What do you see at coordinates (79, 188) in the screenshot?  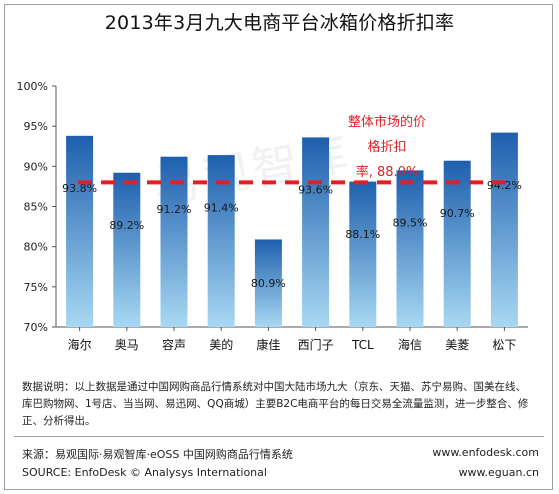 I see `data-label: 93.8%` at bounding box center [79, 188].